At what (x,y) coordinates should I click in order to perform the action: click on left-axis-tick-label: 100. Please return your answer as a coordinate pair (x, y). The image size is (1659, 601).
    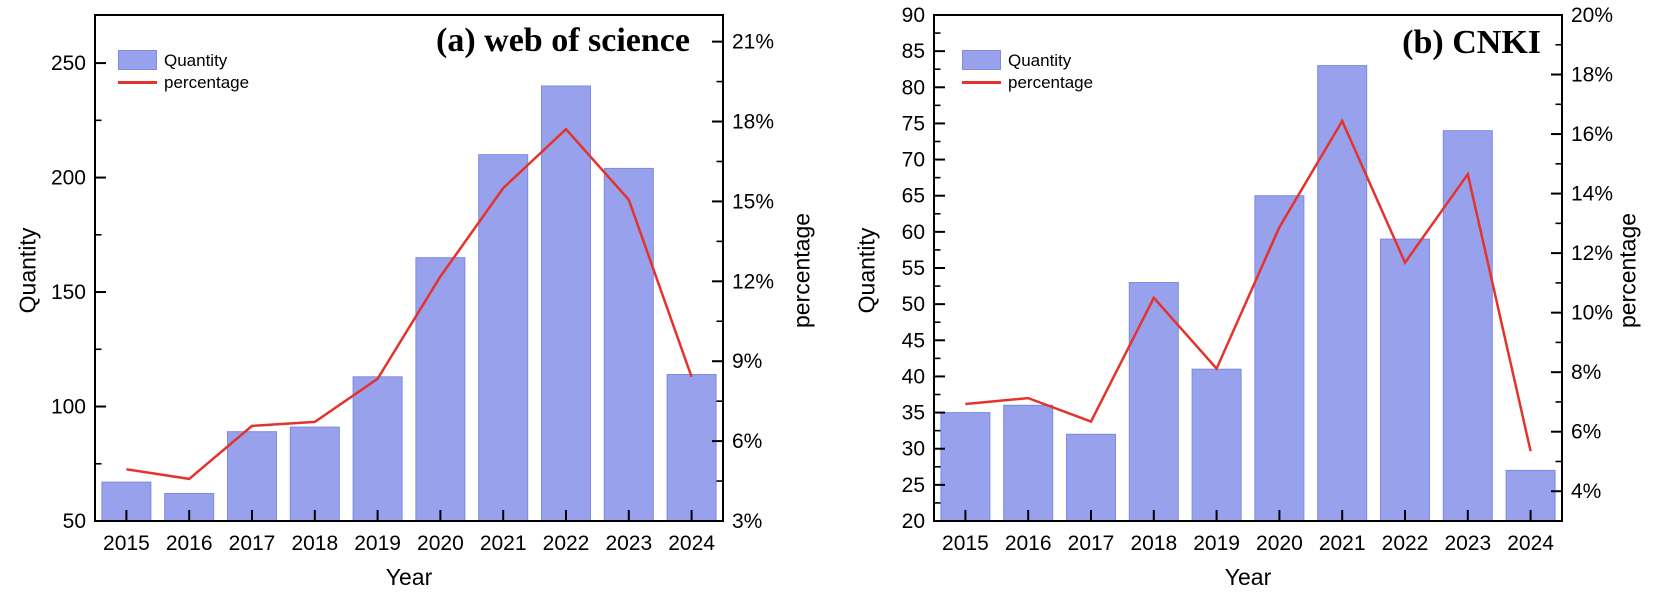
    Looking at the image, I should click on (68, 407).